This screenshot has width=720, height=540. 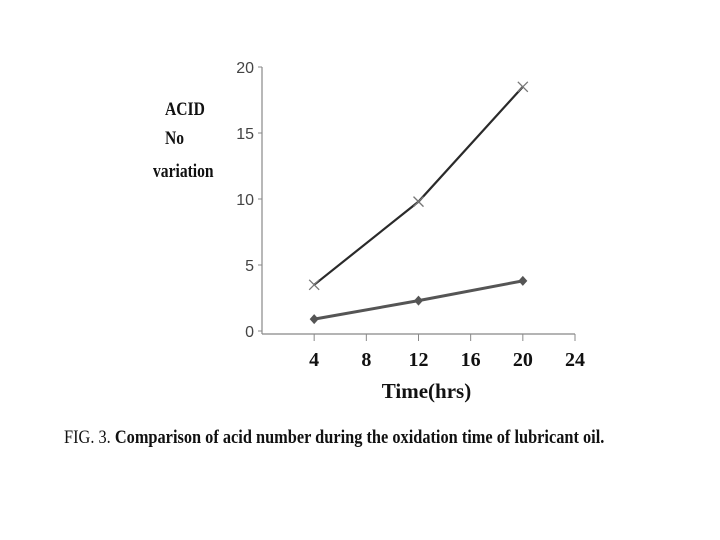 I want to click on y-tick-label: 20, so click(x=245, y=68).